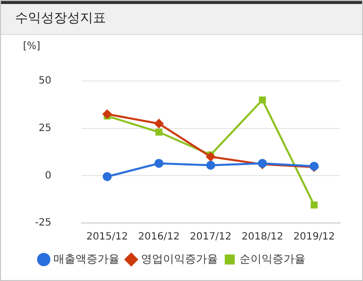 The width and height of the screenshot is (363, 281). What do you see at coordinates (272, 259) in the screenshot?
I see `legend-label: 순이익증가율` at bounding box center [272, 259].